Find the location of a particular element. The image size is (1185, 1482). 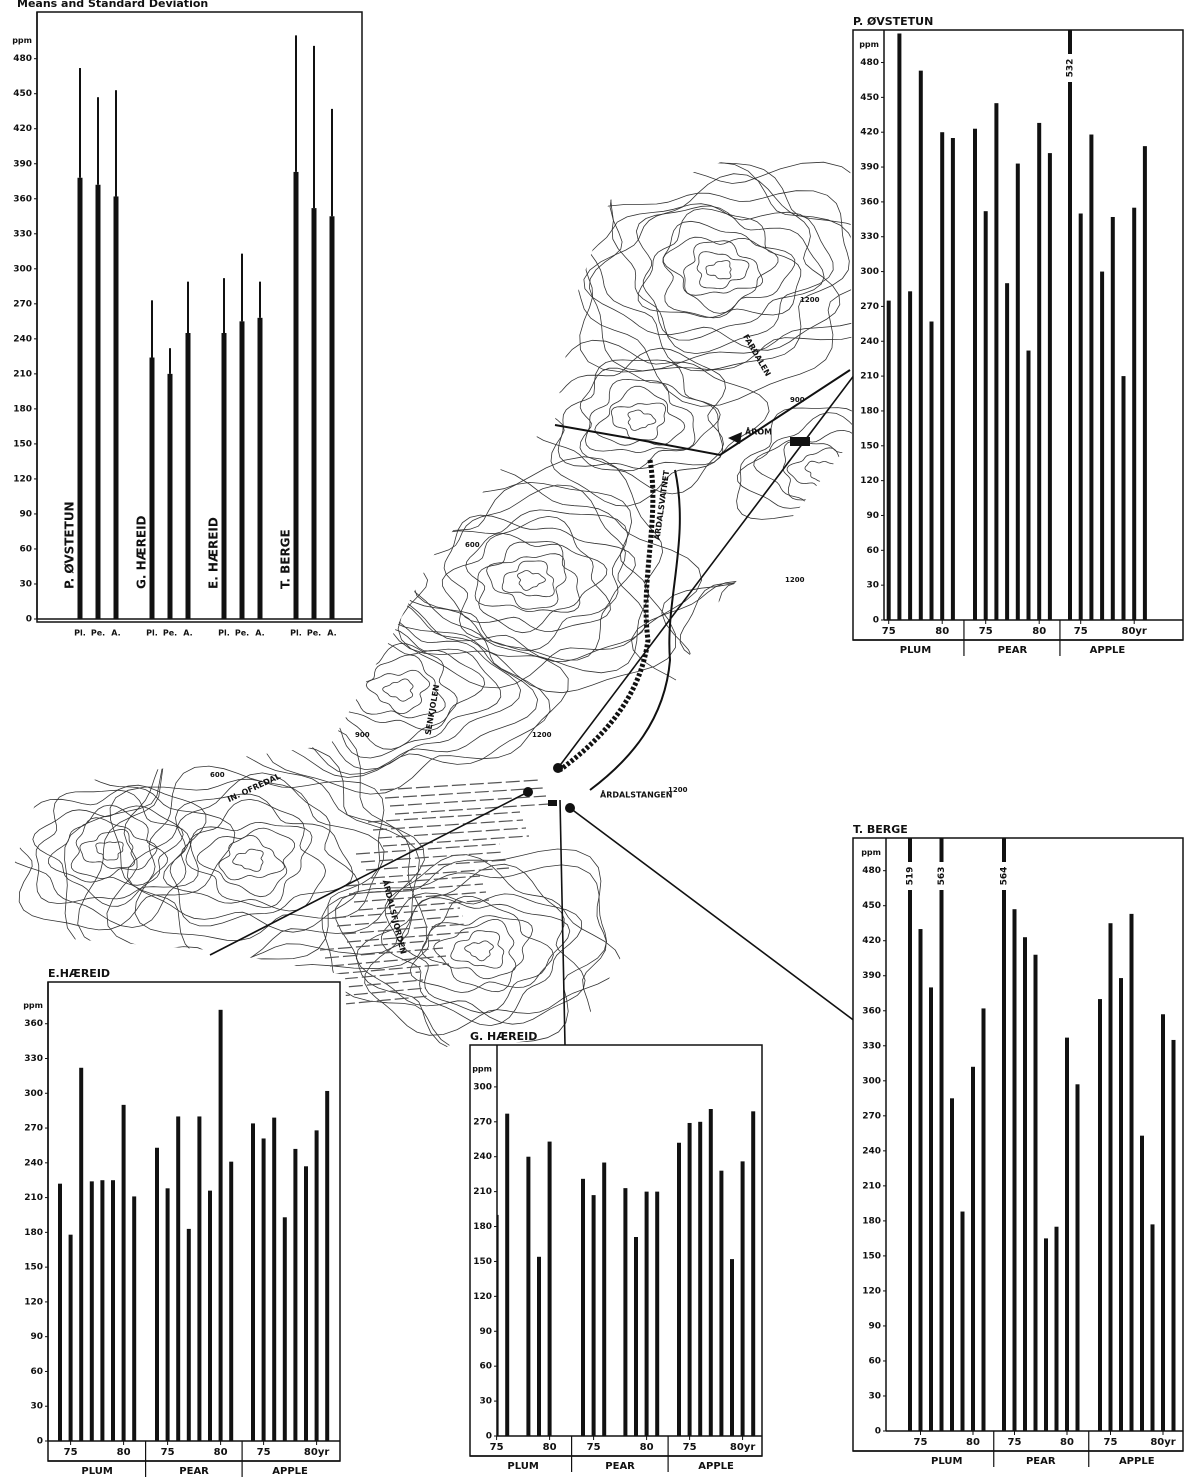

lake-shore is located at coordinates (607, 615).